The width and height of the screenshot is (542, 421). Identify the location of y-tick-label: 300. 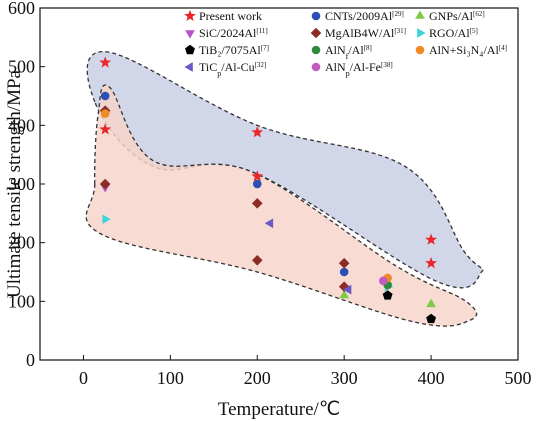
(21, 184).